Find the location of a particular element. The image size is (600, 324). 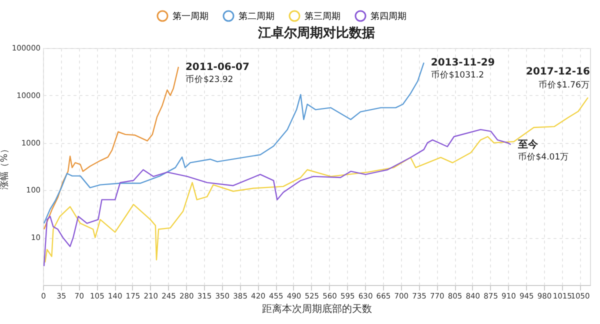

legend-label: 第二周期 is located at coordinates (256, 16).